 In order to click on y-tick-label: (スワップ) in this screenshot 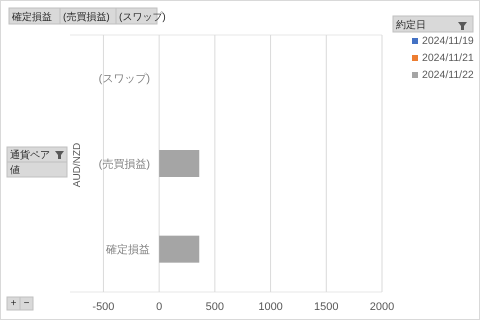, I will do `click(124, 78)`.